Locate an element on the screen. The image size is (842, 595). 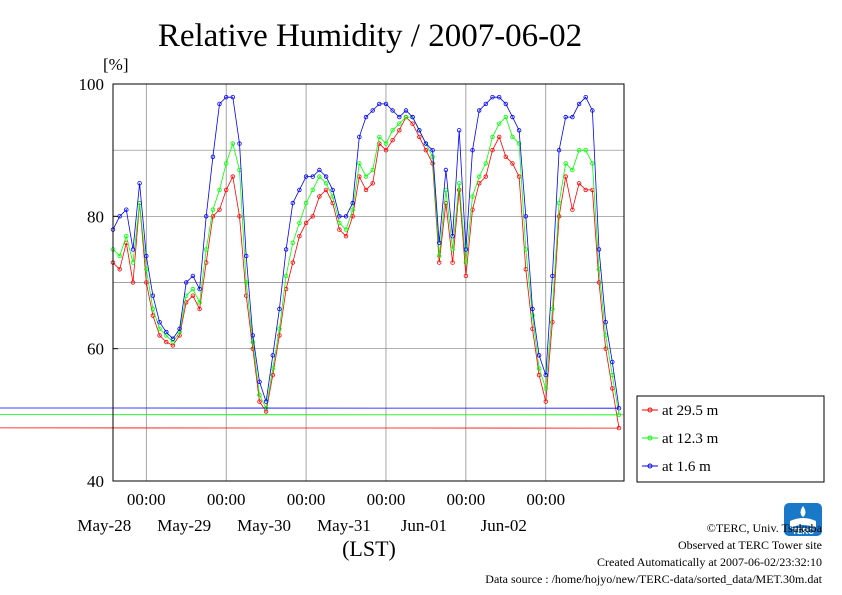
logo-drop is located at coordinates (803, 511).